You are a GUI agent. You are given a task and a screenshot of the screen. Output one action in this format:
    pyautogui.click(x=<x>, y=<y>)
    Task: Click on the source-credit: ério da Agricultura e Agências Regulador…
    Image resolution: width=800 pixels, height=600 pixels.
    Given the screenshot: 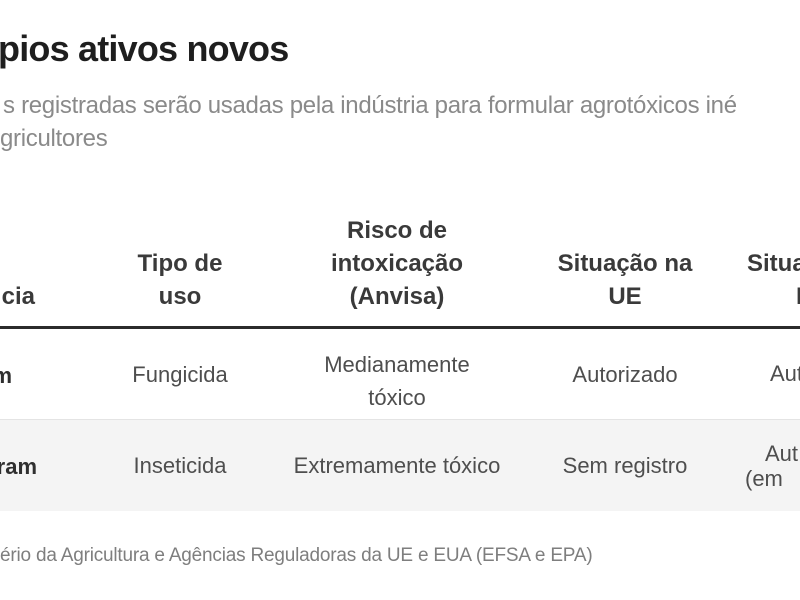 What is the action you would take?
    pyautogui.click(x=296, y=555)
    